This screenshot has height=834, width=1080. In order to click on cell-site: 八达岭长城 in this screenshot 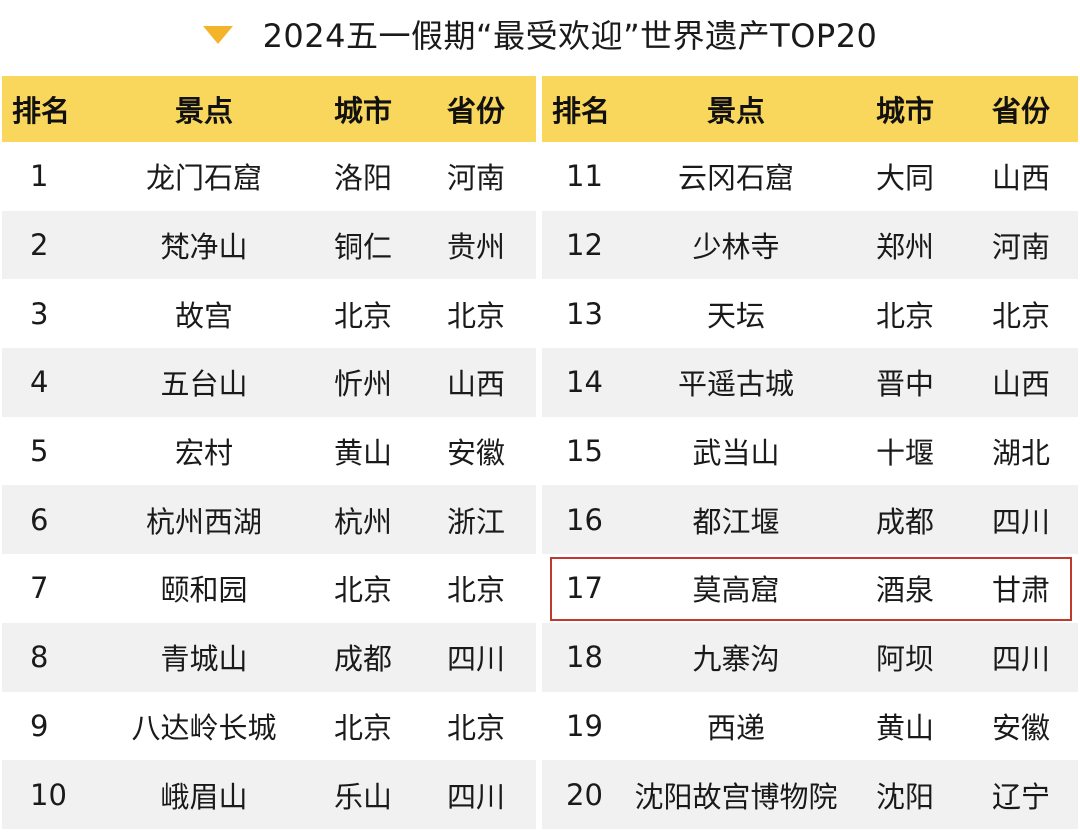, I will do `click(204, 726)`.